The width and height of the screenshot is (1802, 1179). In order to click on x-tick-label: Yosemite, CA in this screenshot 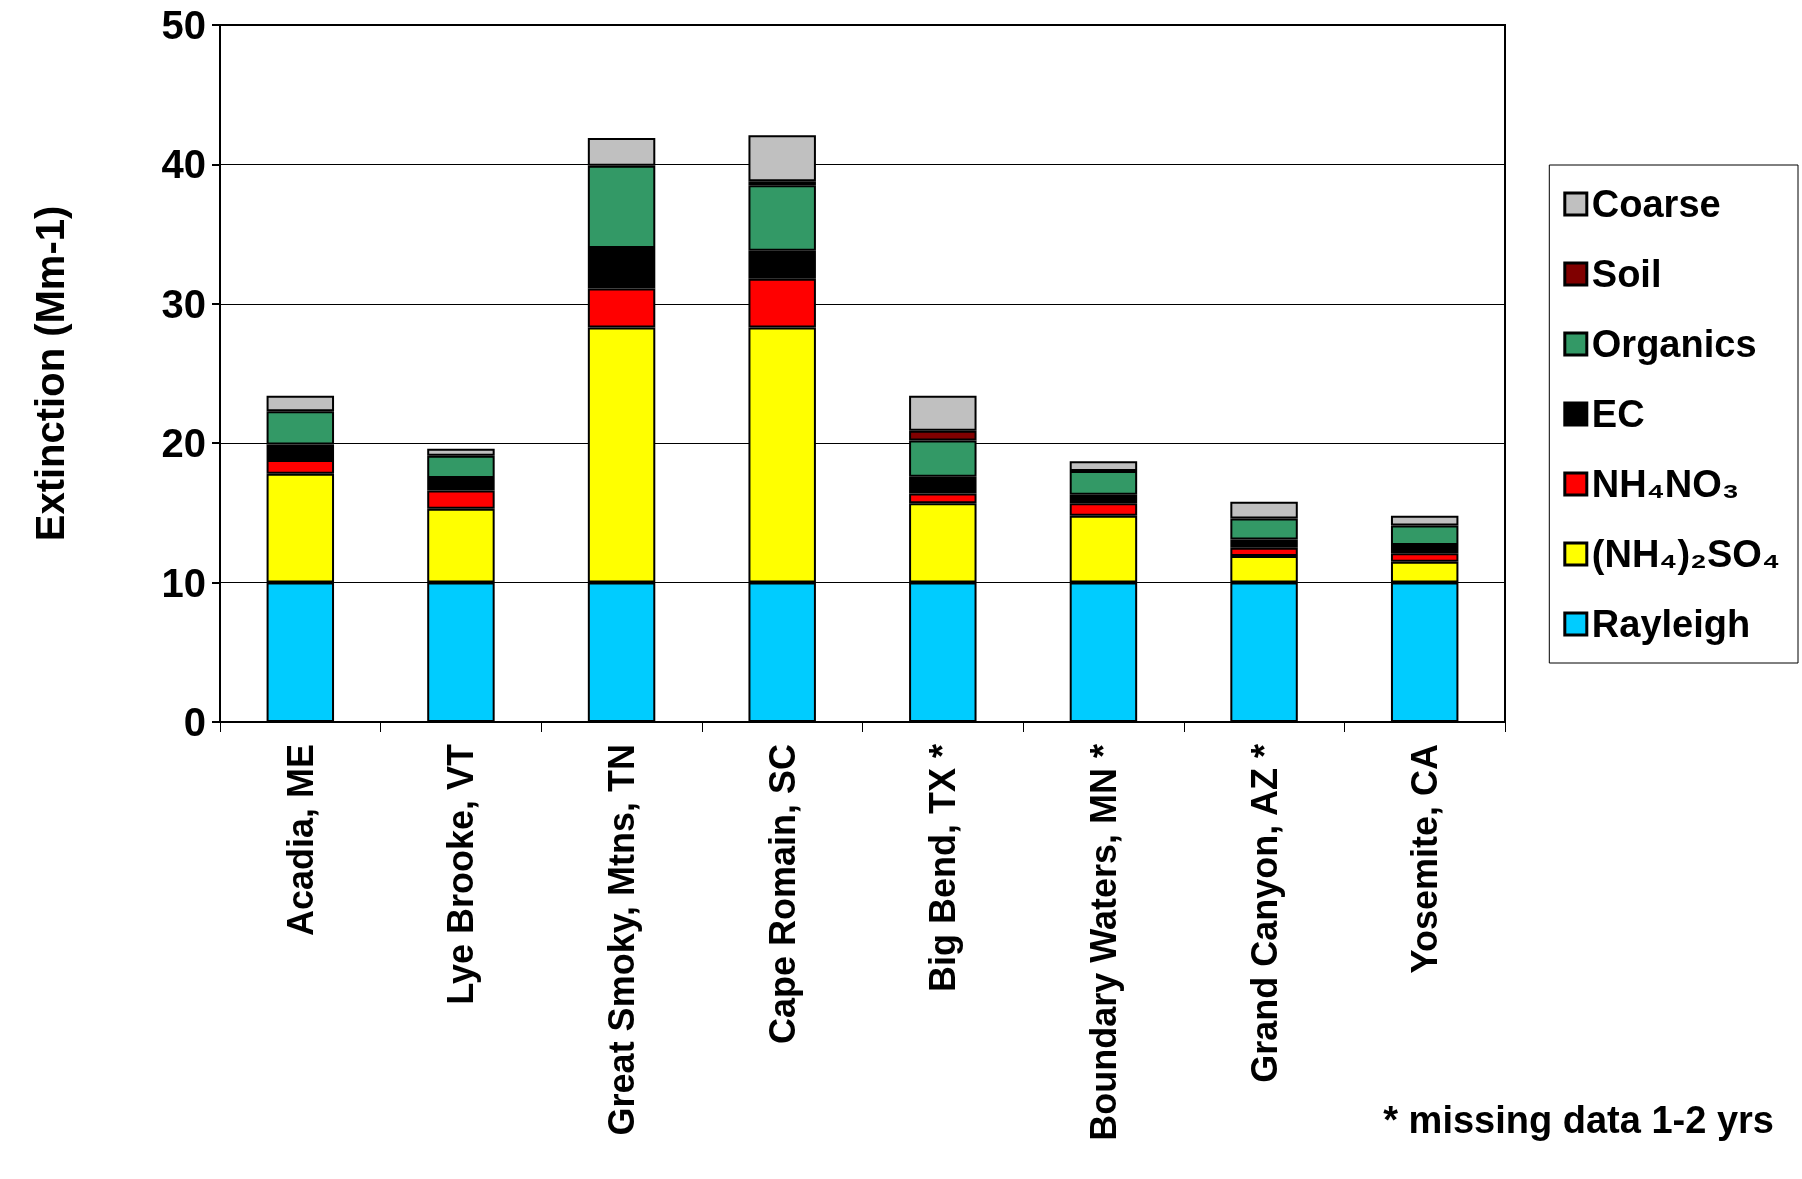, I will do `click(1425, 859)`.